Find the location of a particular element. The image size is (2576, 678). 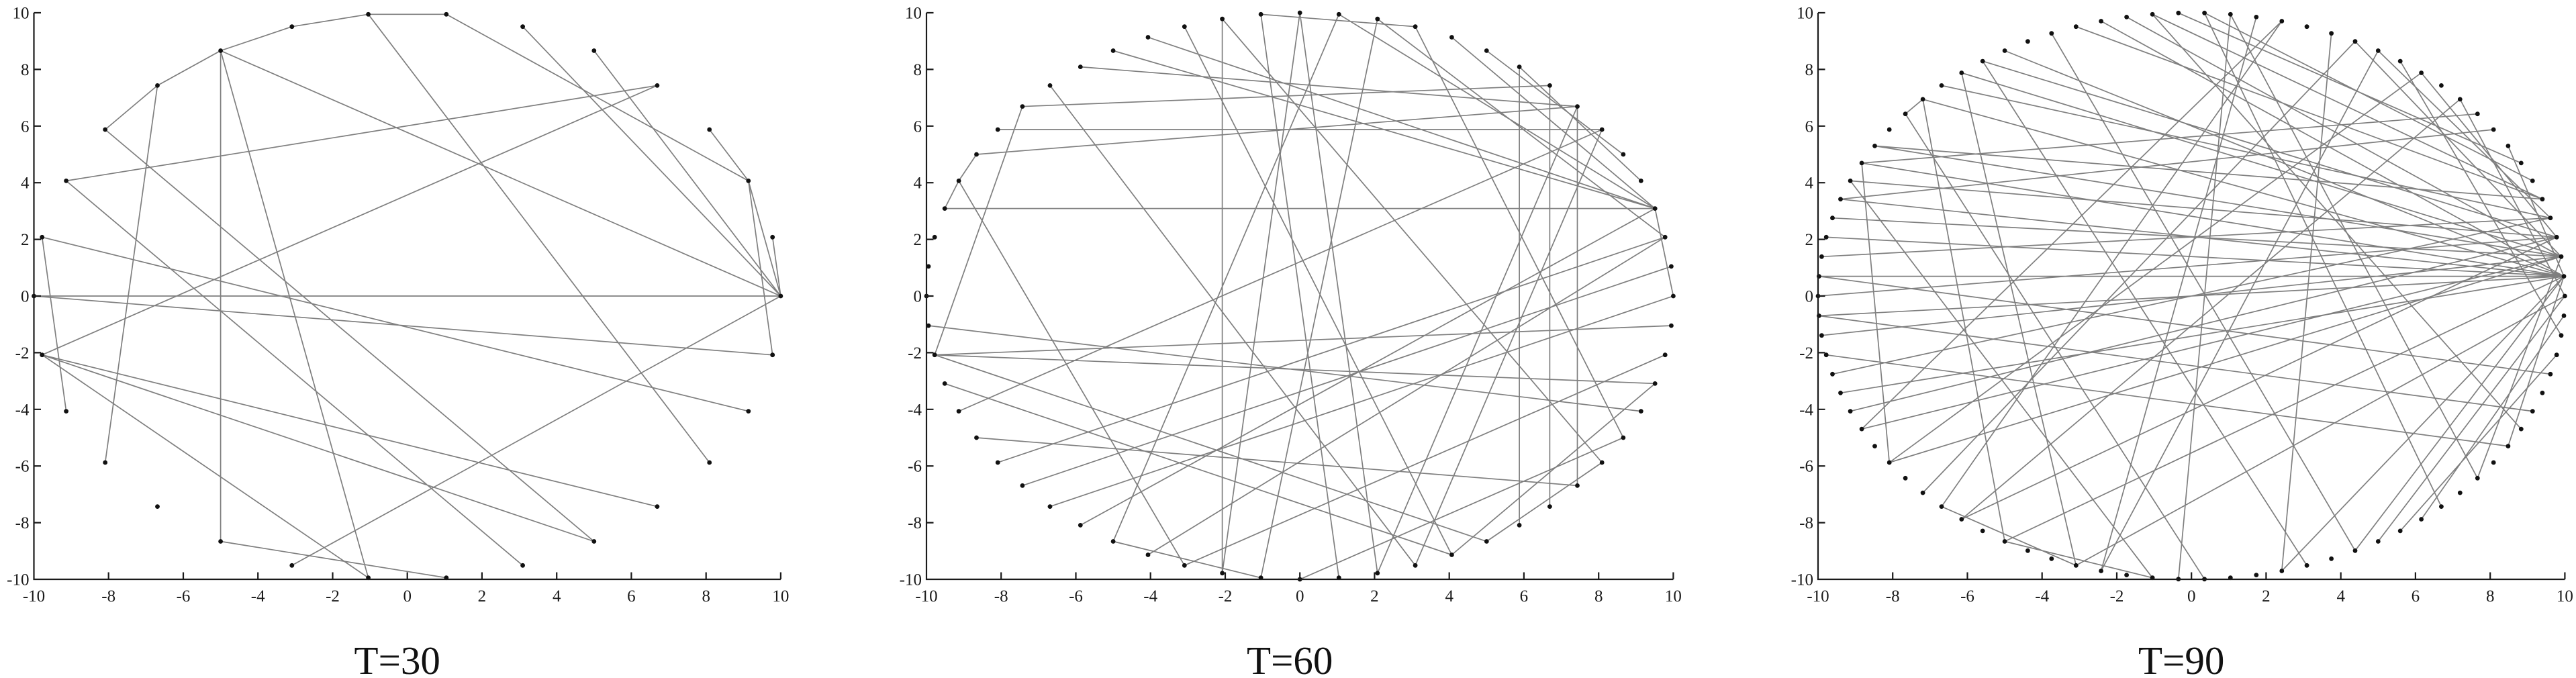

svg-text: T=90 is located at coordinates (2181, 657).